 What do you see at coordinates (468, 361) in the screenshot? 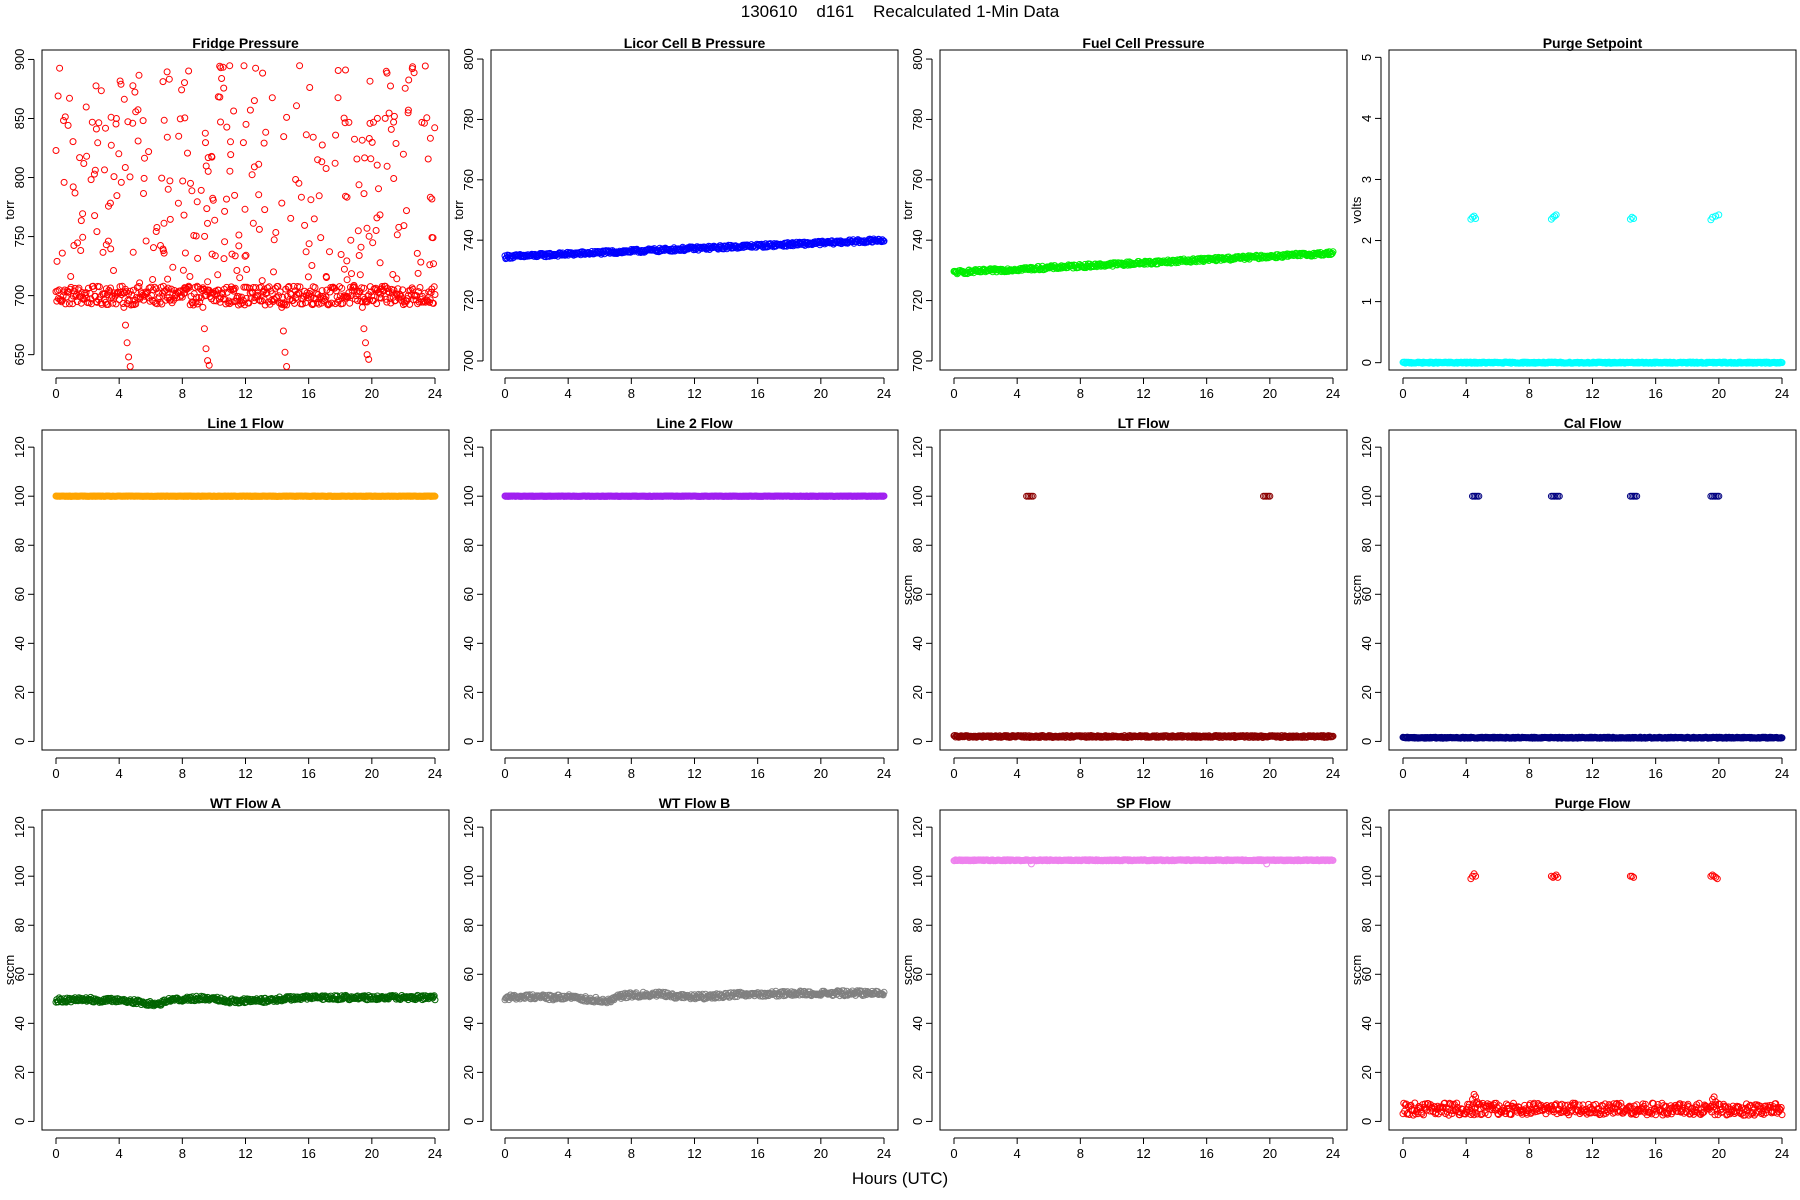
I see `y-tick-label: 700` at bounding box center [468, 361].